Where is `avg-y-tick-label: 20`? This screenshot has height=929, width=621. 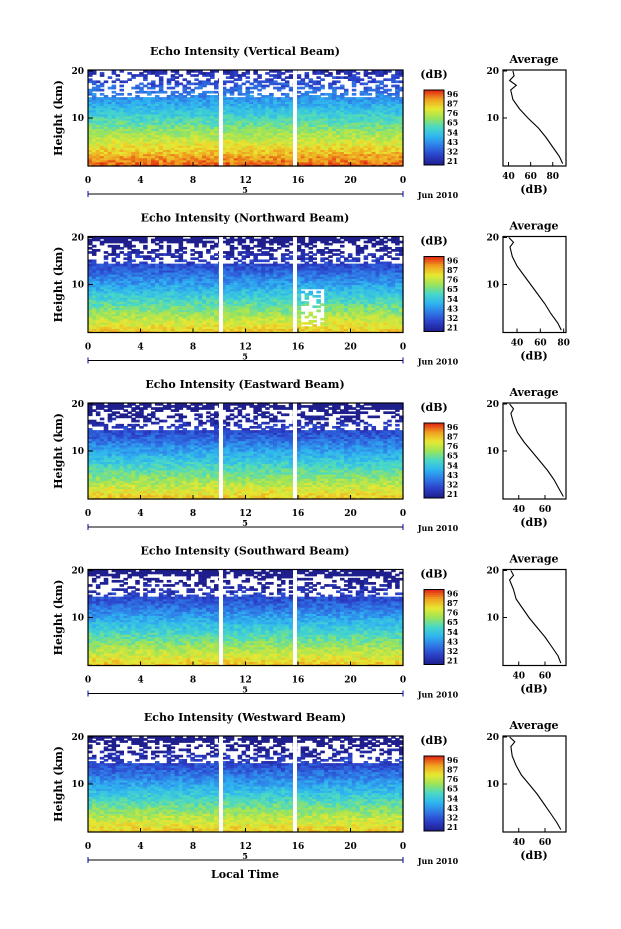 avg-y-tick-label: 20 is located at coordinates (492, 572).